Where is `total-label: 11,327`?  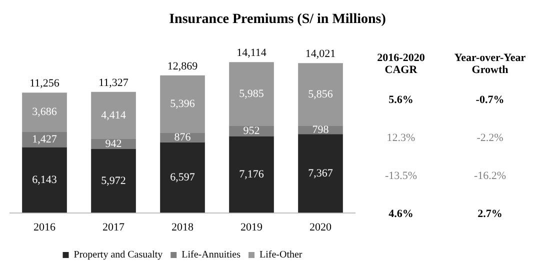 total-label: 11,327 is located at coordinates (113, 82).